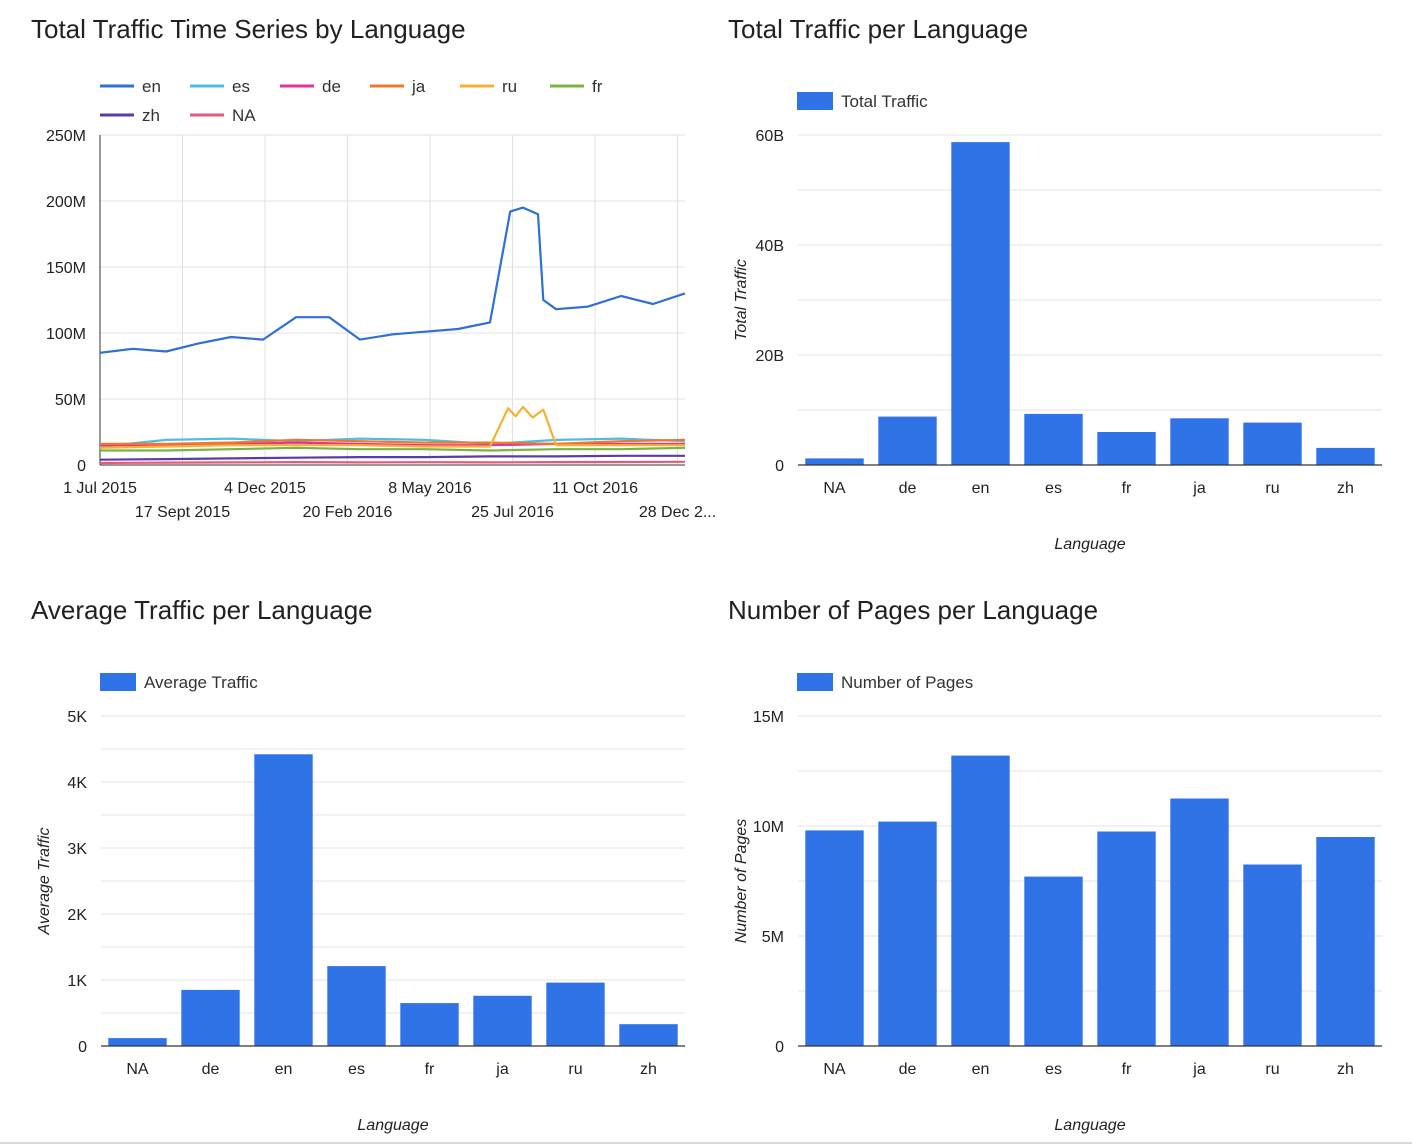  Describe the element at coordinates (770, 356) in the screenshot. I see `y-tick-label: 20B` at that location.